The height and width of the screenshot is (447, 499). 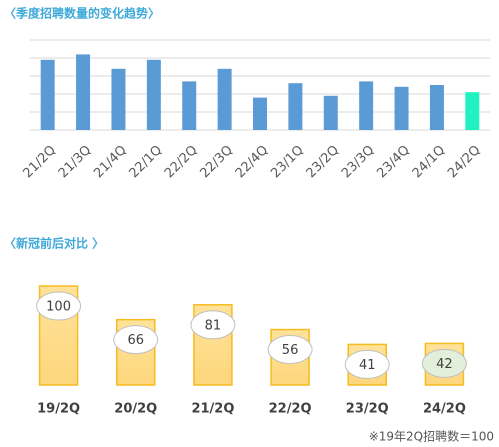 What do you see at coordinates (216, 162) in the screenshot?
I see `x-tick-label: 22/3Q` at bounding box center [216, 162].